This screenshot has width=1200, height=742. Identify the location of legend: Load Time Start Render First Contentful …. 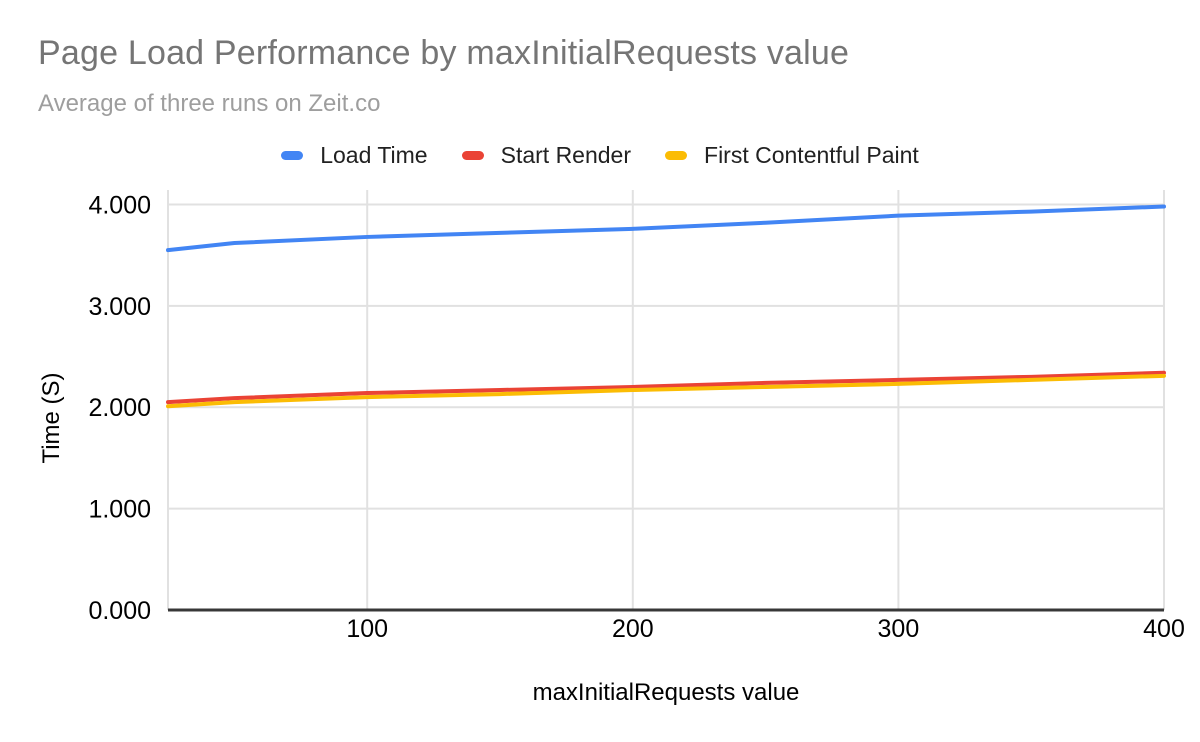
(600, 155).